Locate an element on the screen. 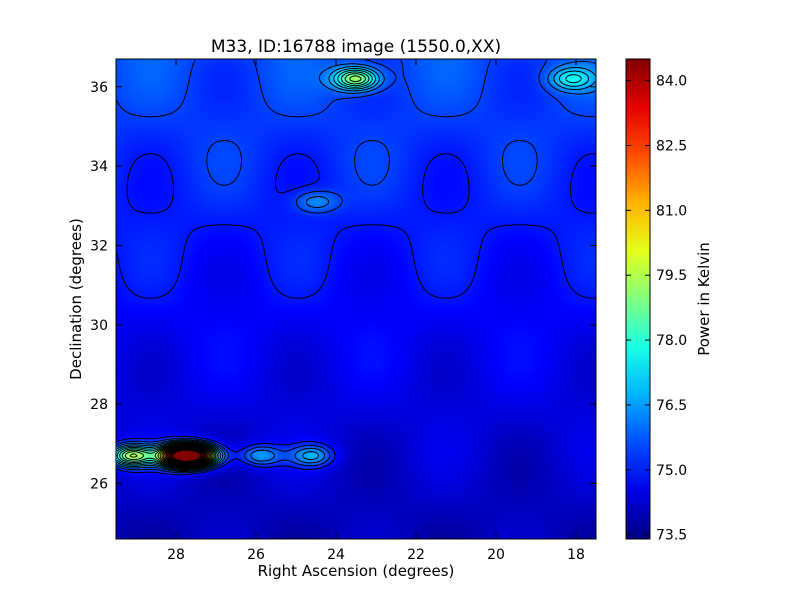  y-tick-label: 26 is located at coordinates (99, 484).